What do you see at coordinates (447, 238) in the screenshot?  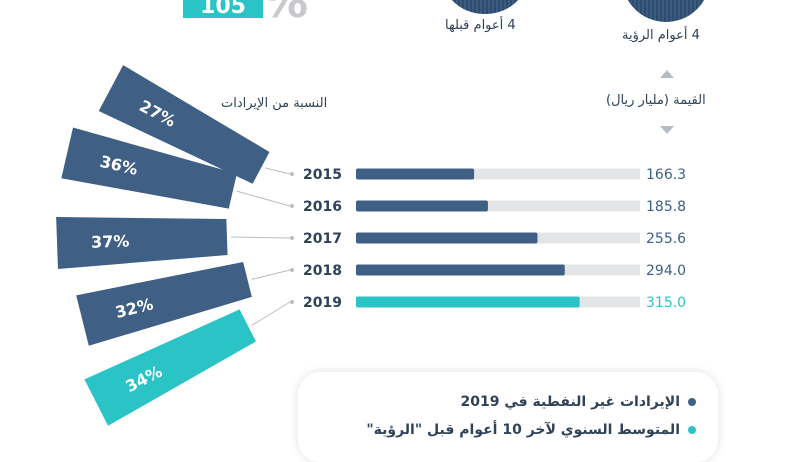 I see `bar-2017` at bounding box center [447, 238].